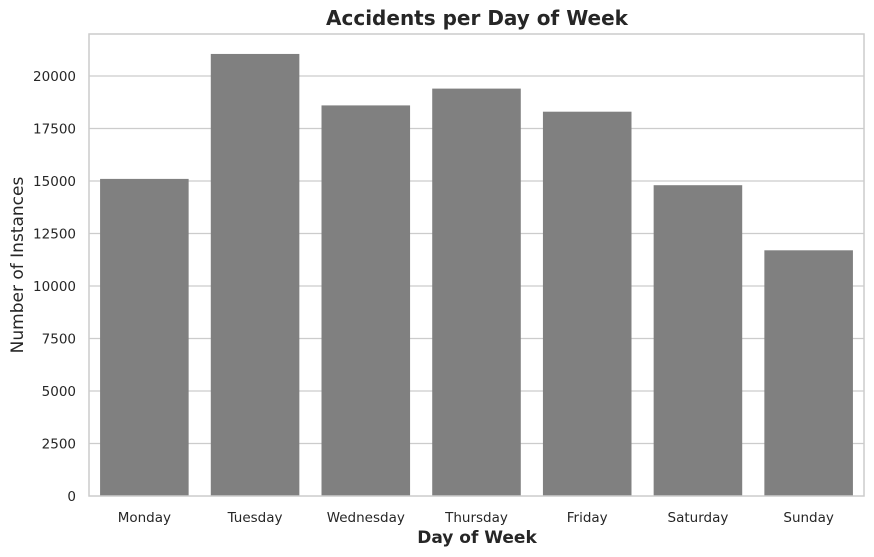 This screenshot has width=874, height=557. I want to click on y-tick-label: 7500, so click(59, 340).